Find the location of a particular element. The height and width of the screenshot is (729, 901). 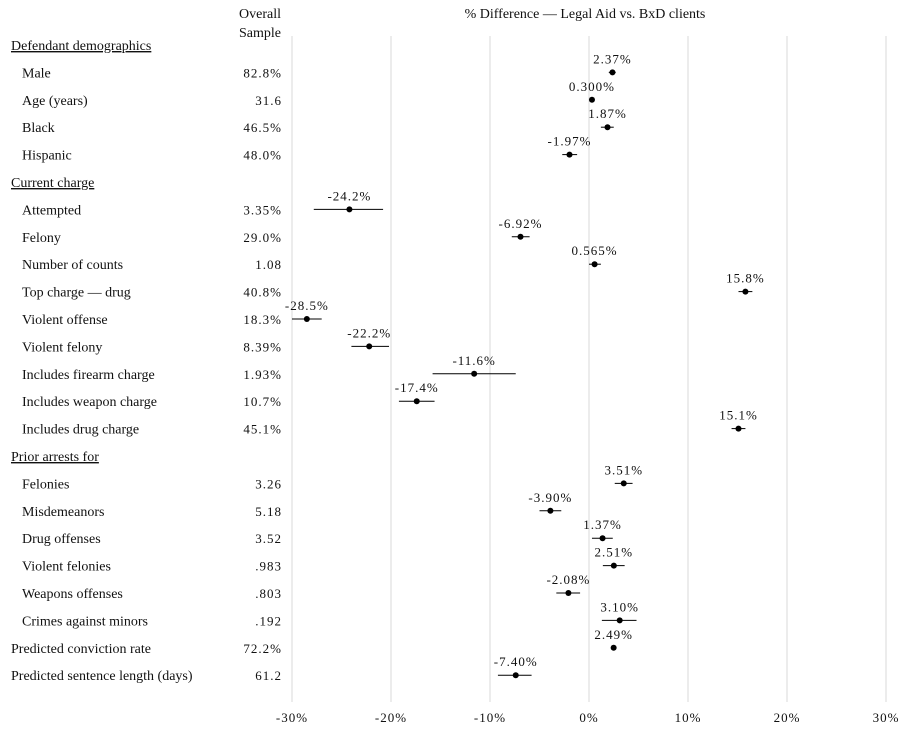

table-row: Predicted conviction rate 72.2% 2.49% is located at coordinates (322, 642).